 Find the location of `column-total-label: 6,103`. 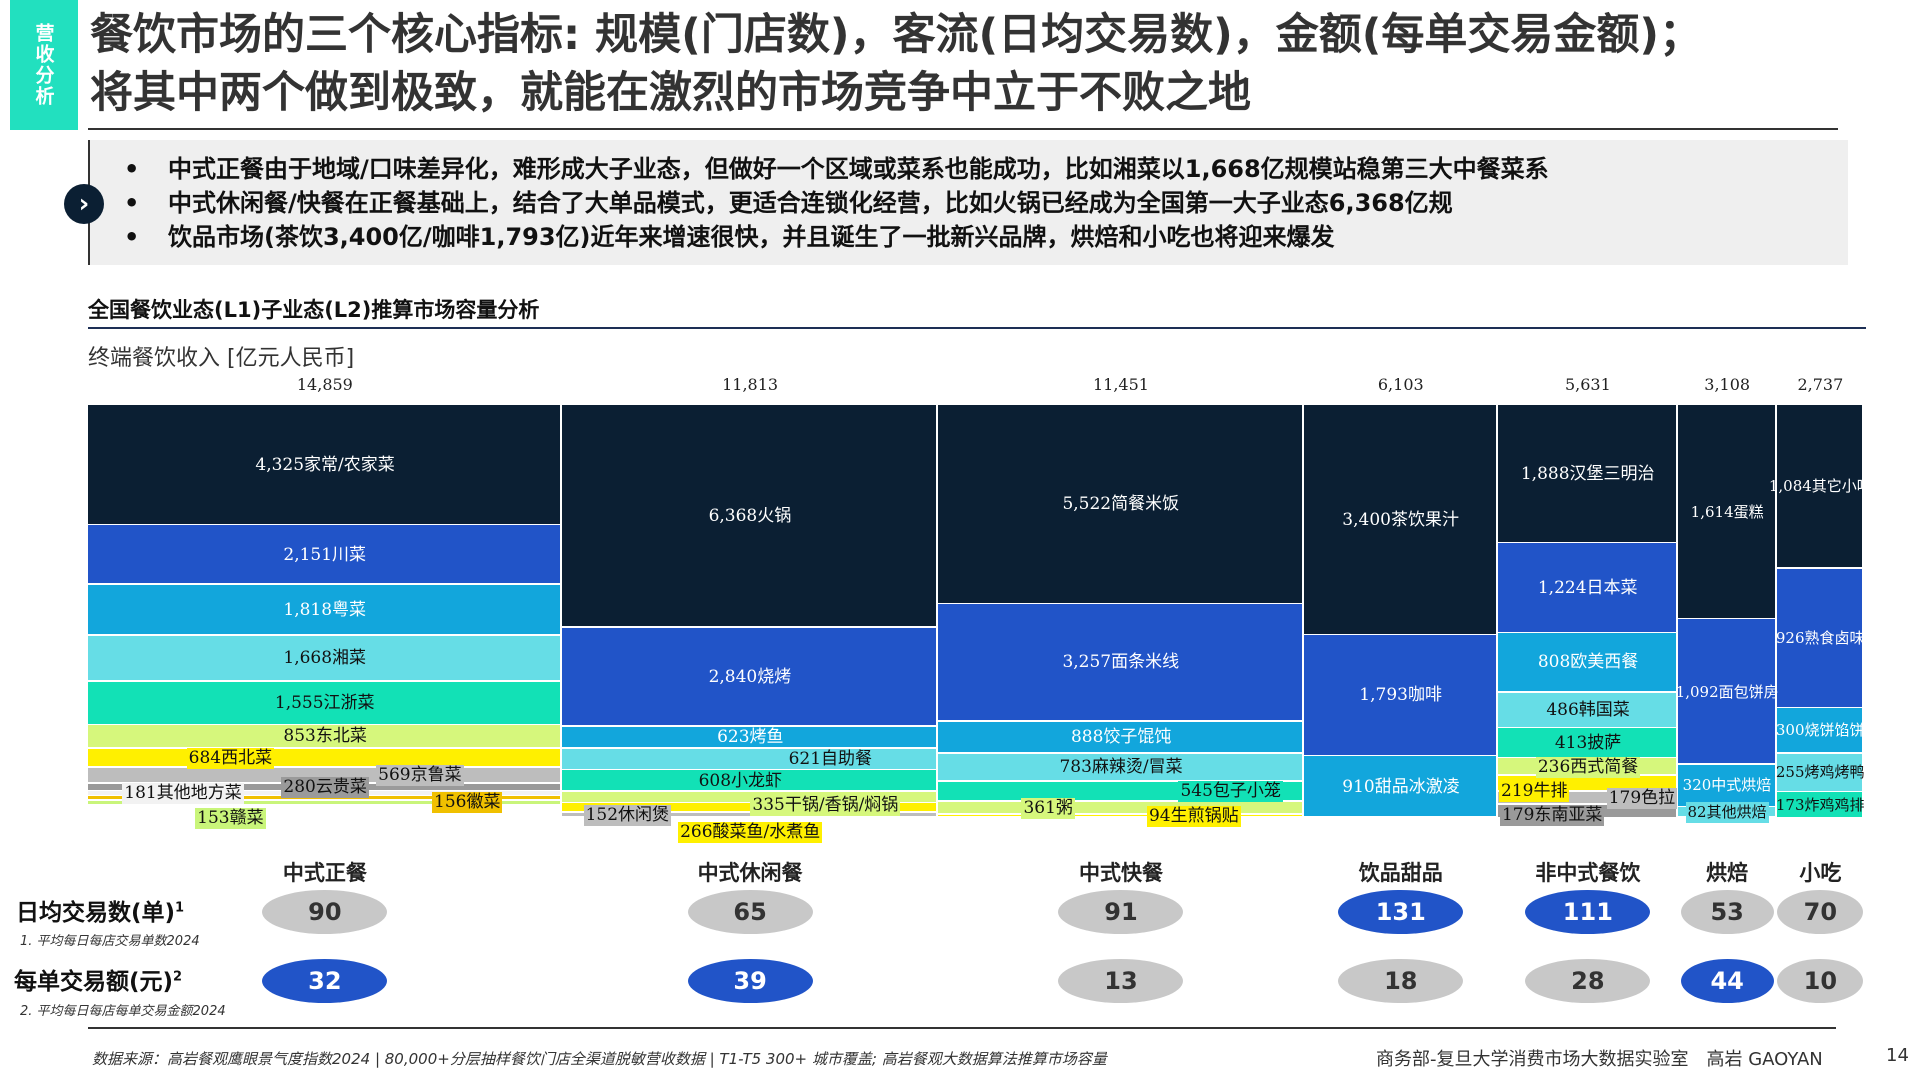

column-total-label: 6,103 is located at coordinates (1400, 384).